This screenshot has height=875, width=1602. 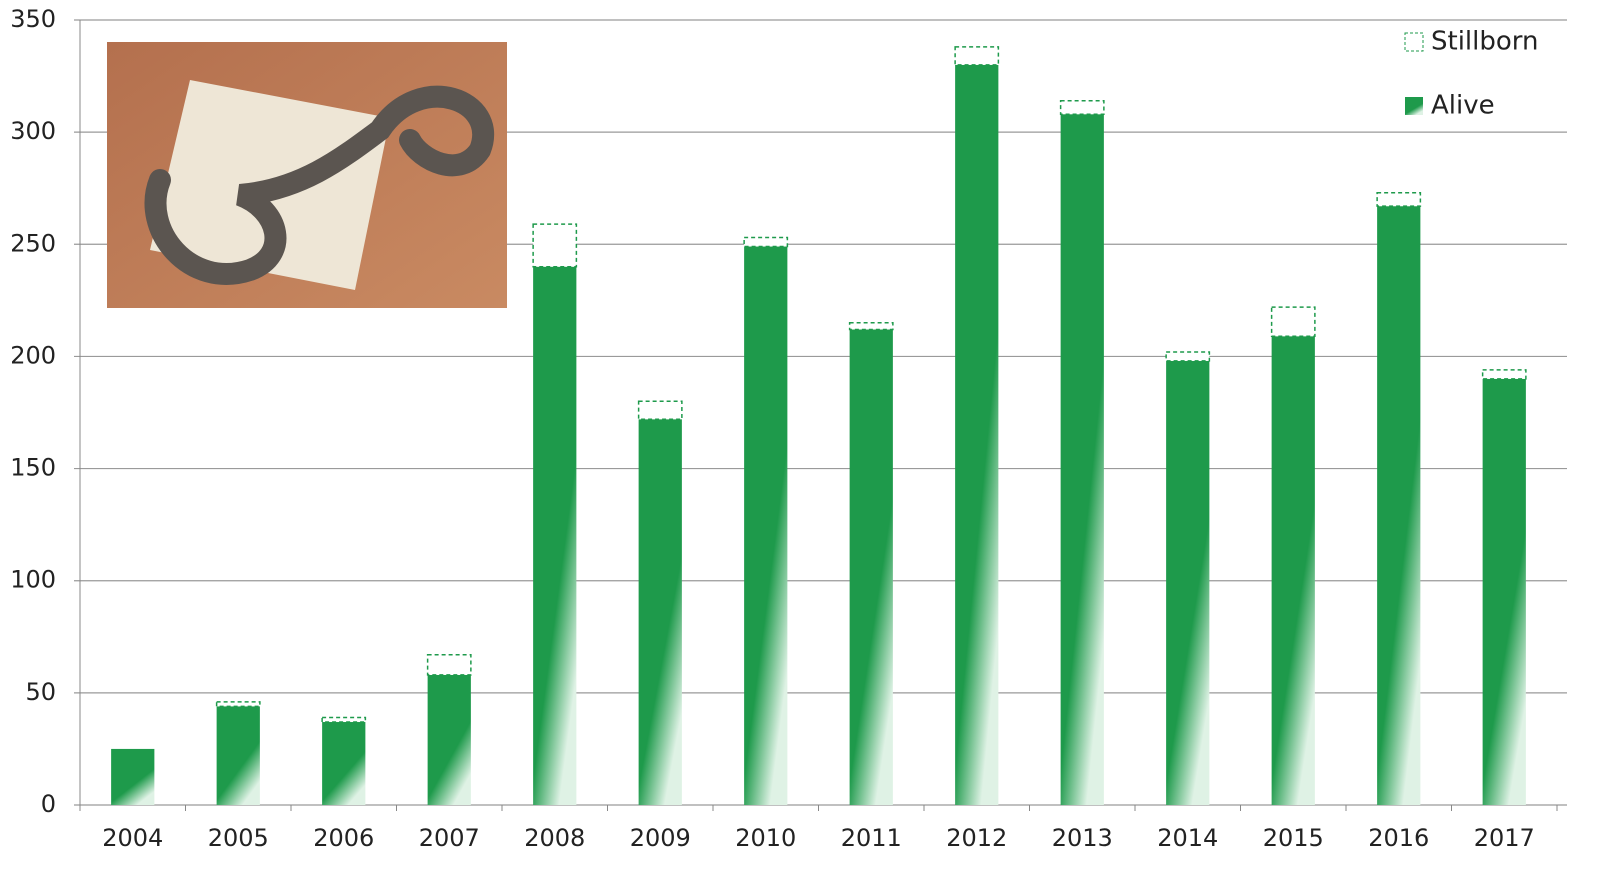 What do you see at coordinates (1485, 42) in the screenshot?
I see `legend-label: Stillborn` at bounding box center [1485, 42].